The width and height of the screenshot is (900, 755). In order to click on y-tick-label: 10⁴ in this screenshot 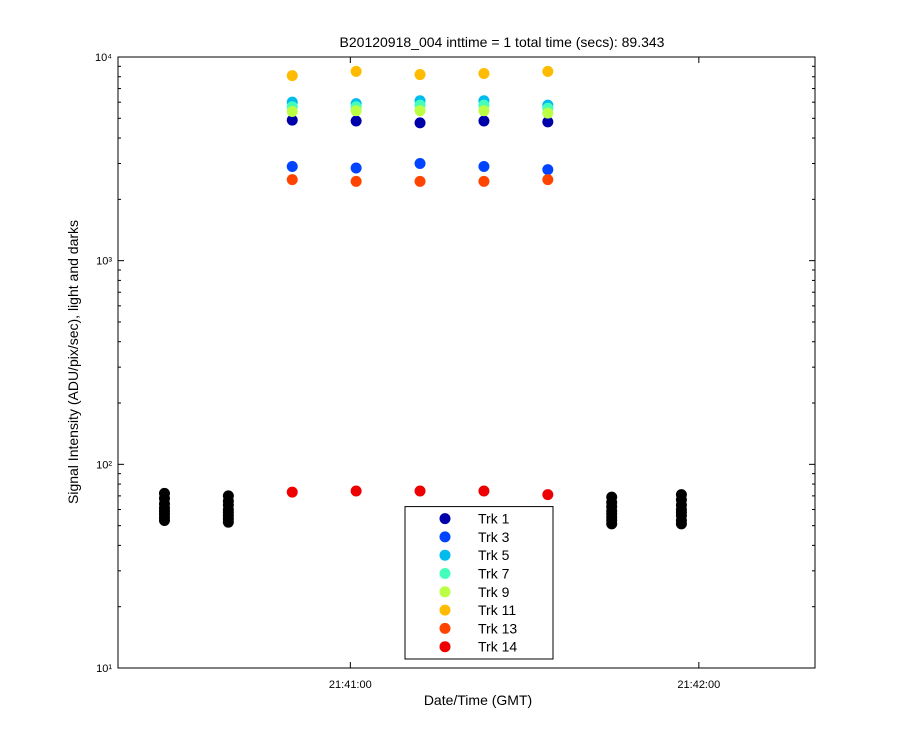, I will do `click(103, 58)`.